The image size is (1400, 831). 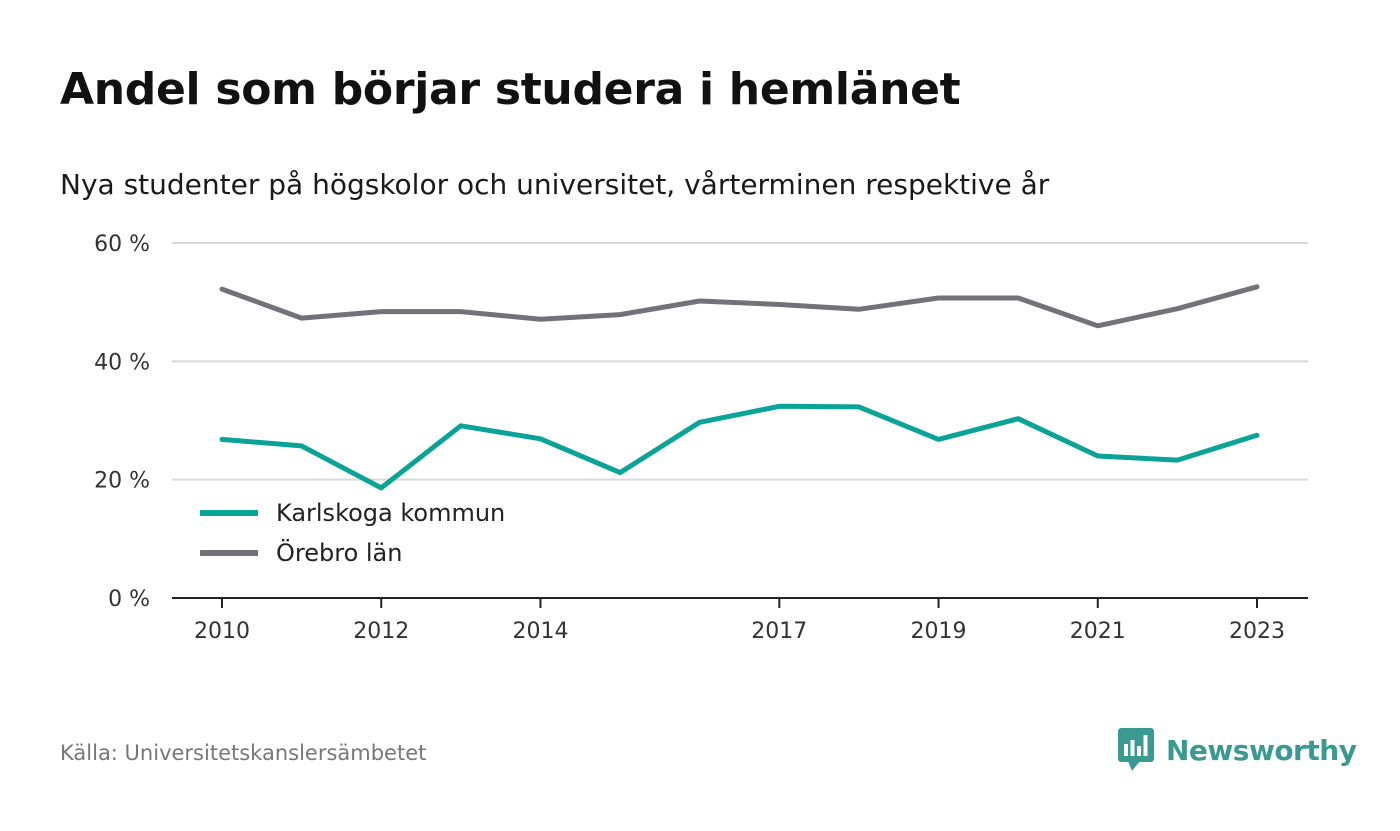 What do you see at coordinates (122, 362) in the screenshot?
I see `y-tick-label: 40 %` at bounding box center [122, 362].